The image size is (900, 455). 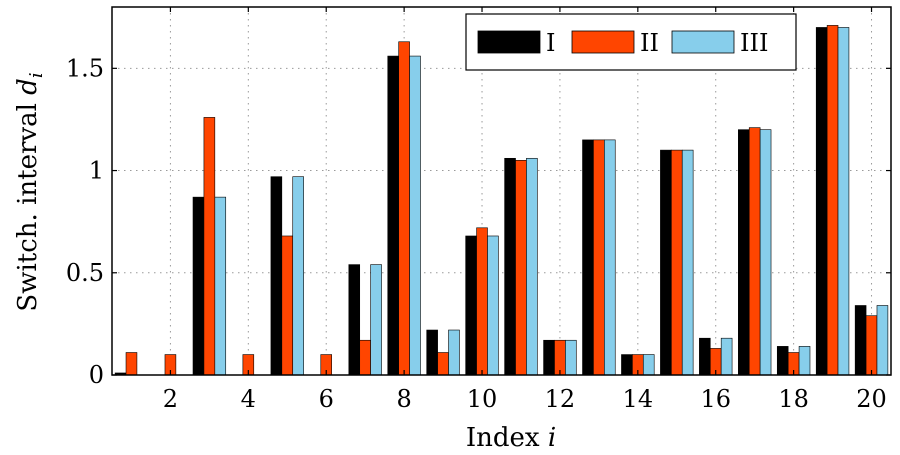 What do you see at coordinates (403, 399) in the screenshot?
I see `x-tick-label: 8` at bounding box center [403, 399].